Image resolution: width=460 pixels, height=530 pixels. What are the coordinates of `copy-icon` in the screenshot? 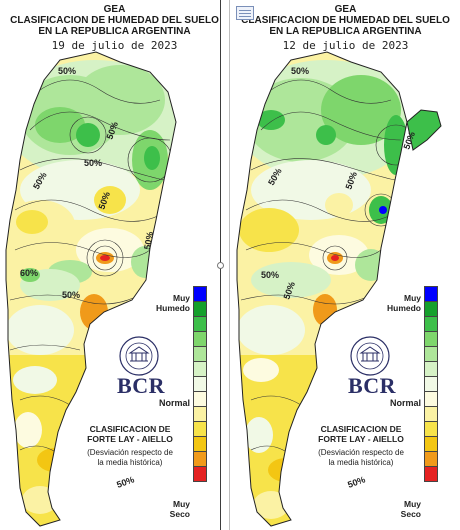 It's located at (245, 13).